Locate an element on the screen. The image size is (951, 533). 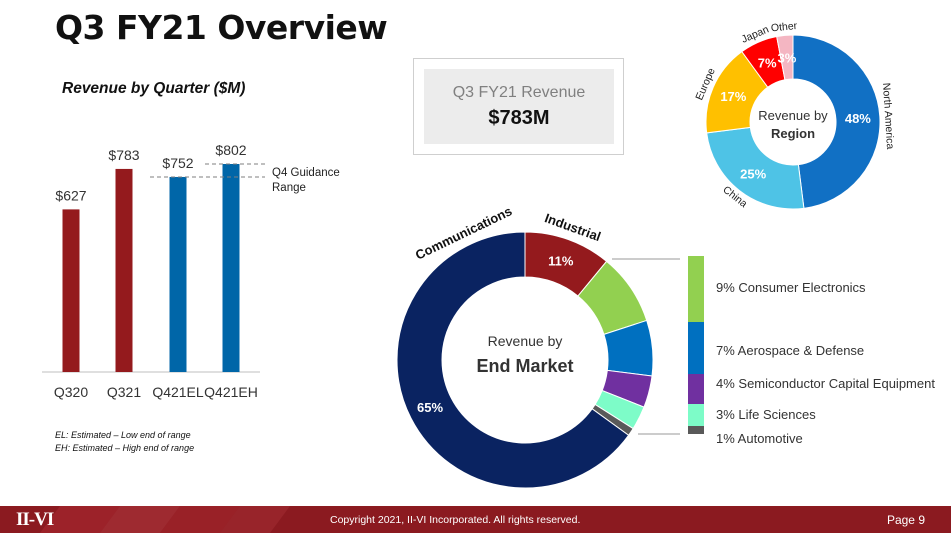
revenue-summary-label: Q3 FY21 Revenue is located at coordinates (519, 92).